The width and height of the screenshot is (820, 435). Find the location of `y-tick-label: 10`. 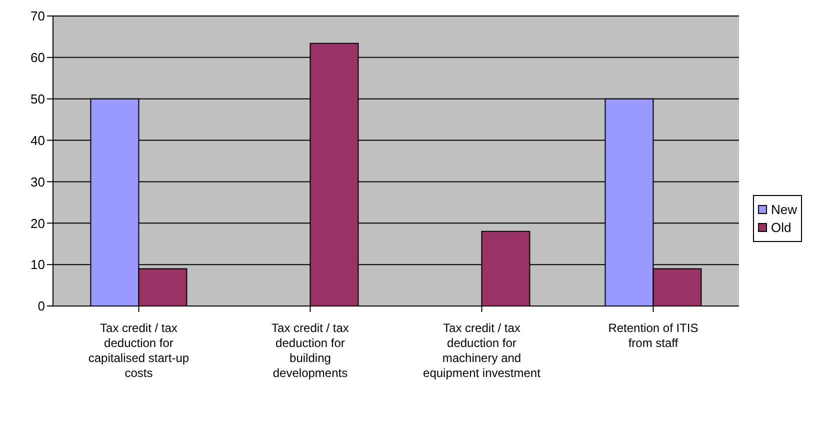

y-tick-label: 10 is located at coordinates (37, 264).